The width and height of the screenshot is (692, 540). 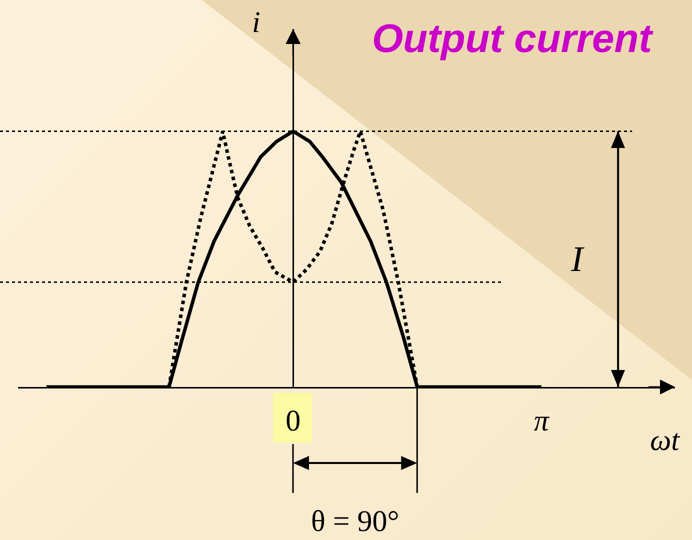 What do you see at coordinates (577, 259) in the screenshot?
I see `ref-line-label: I` at bounding box center [577, 259].